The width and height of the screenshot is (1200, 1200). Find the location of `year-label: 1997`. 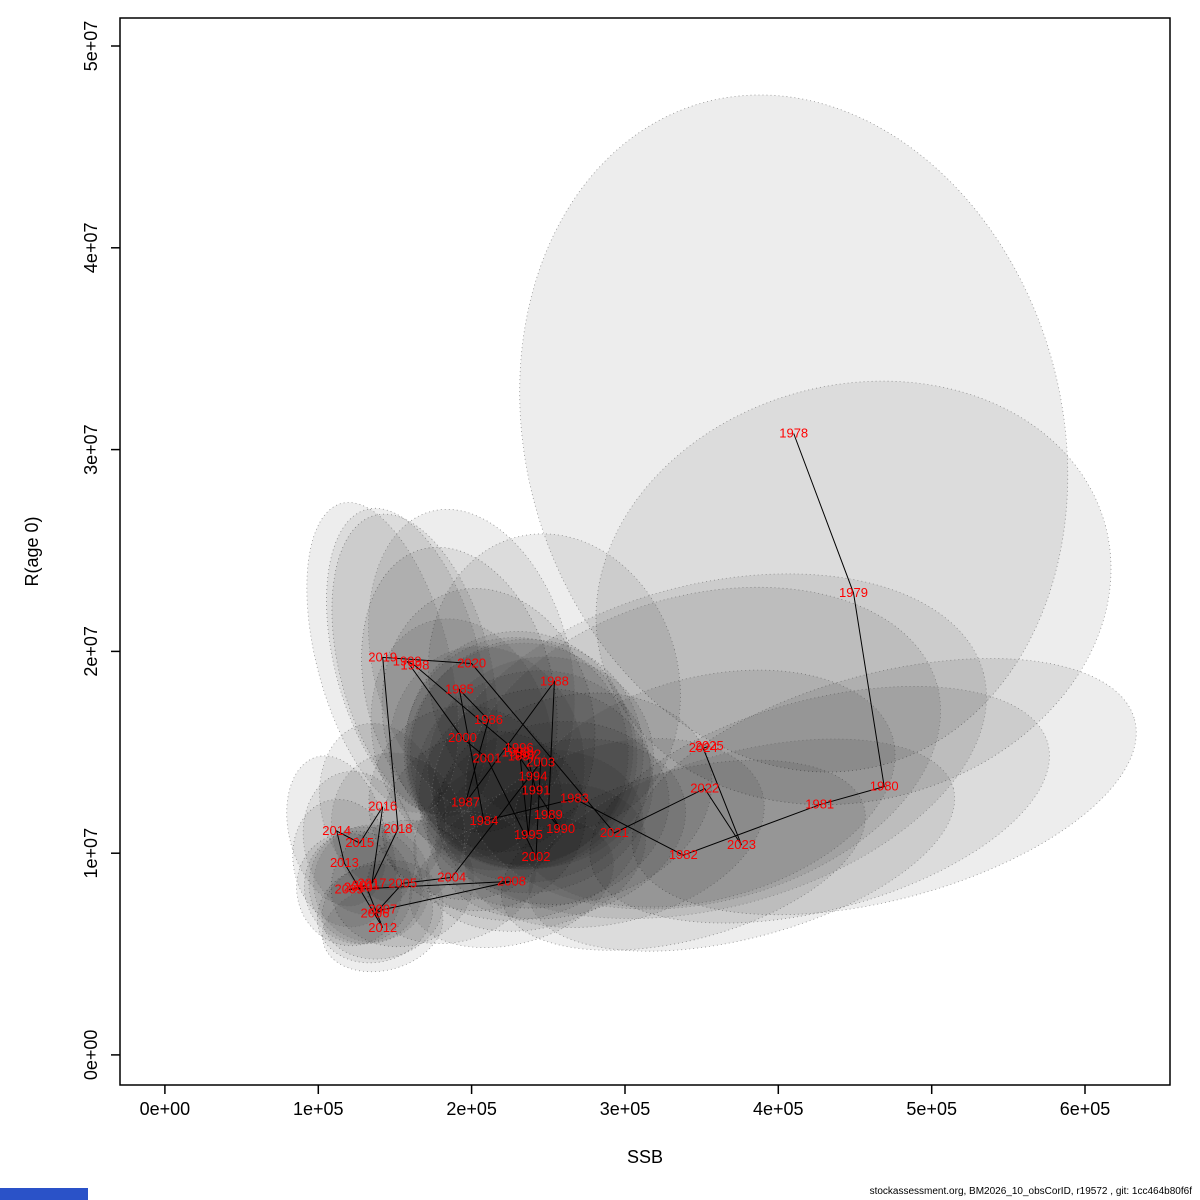

year-label: 1997 is located at coordinates (522, 755).